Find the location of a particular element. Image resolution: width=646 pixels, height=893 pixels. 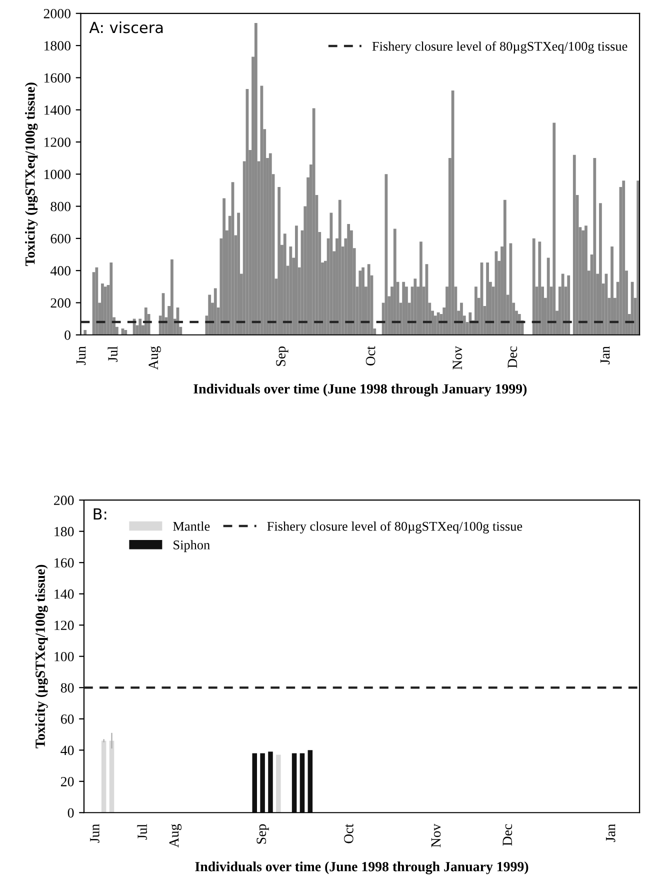

y-tick-label: 1600 is located at coordinates (57, 78).